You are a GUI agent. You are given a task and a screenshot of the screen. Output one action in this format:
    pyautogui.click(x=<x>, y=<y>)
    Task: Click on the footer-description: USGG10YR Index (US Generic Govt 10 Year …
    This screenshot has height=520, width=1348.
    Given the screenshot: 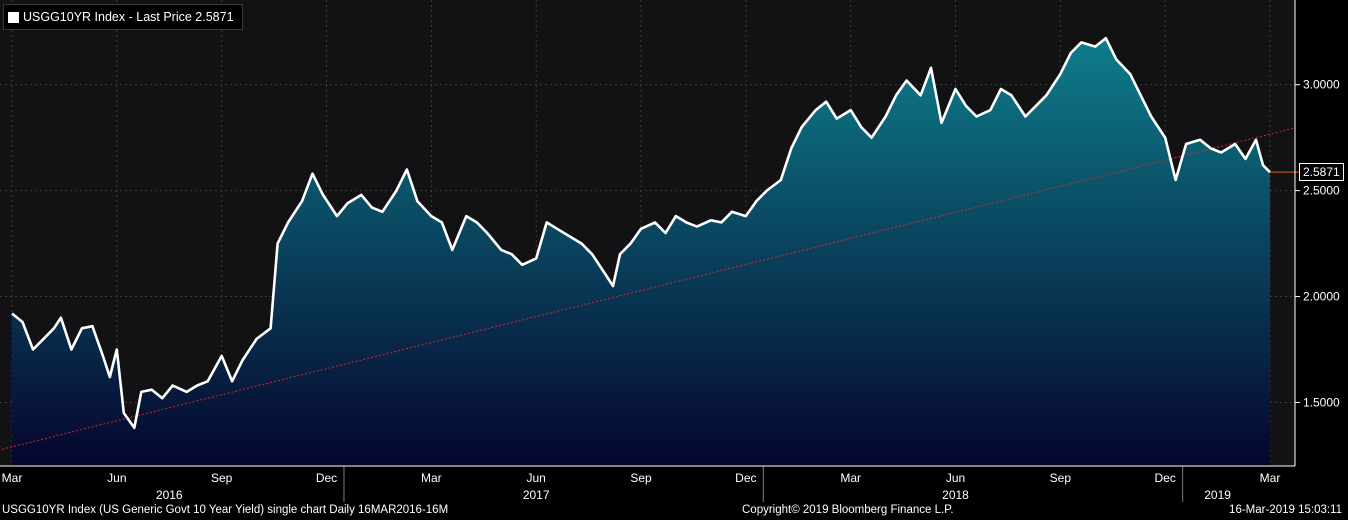 What is the action you would take?
    pyautogui.click(x=225, y=510)
    